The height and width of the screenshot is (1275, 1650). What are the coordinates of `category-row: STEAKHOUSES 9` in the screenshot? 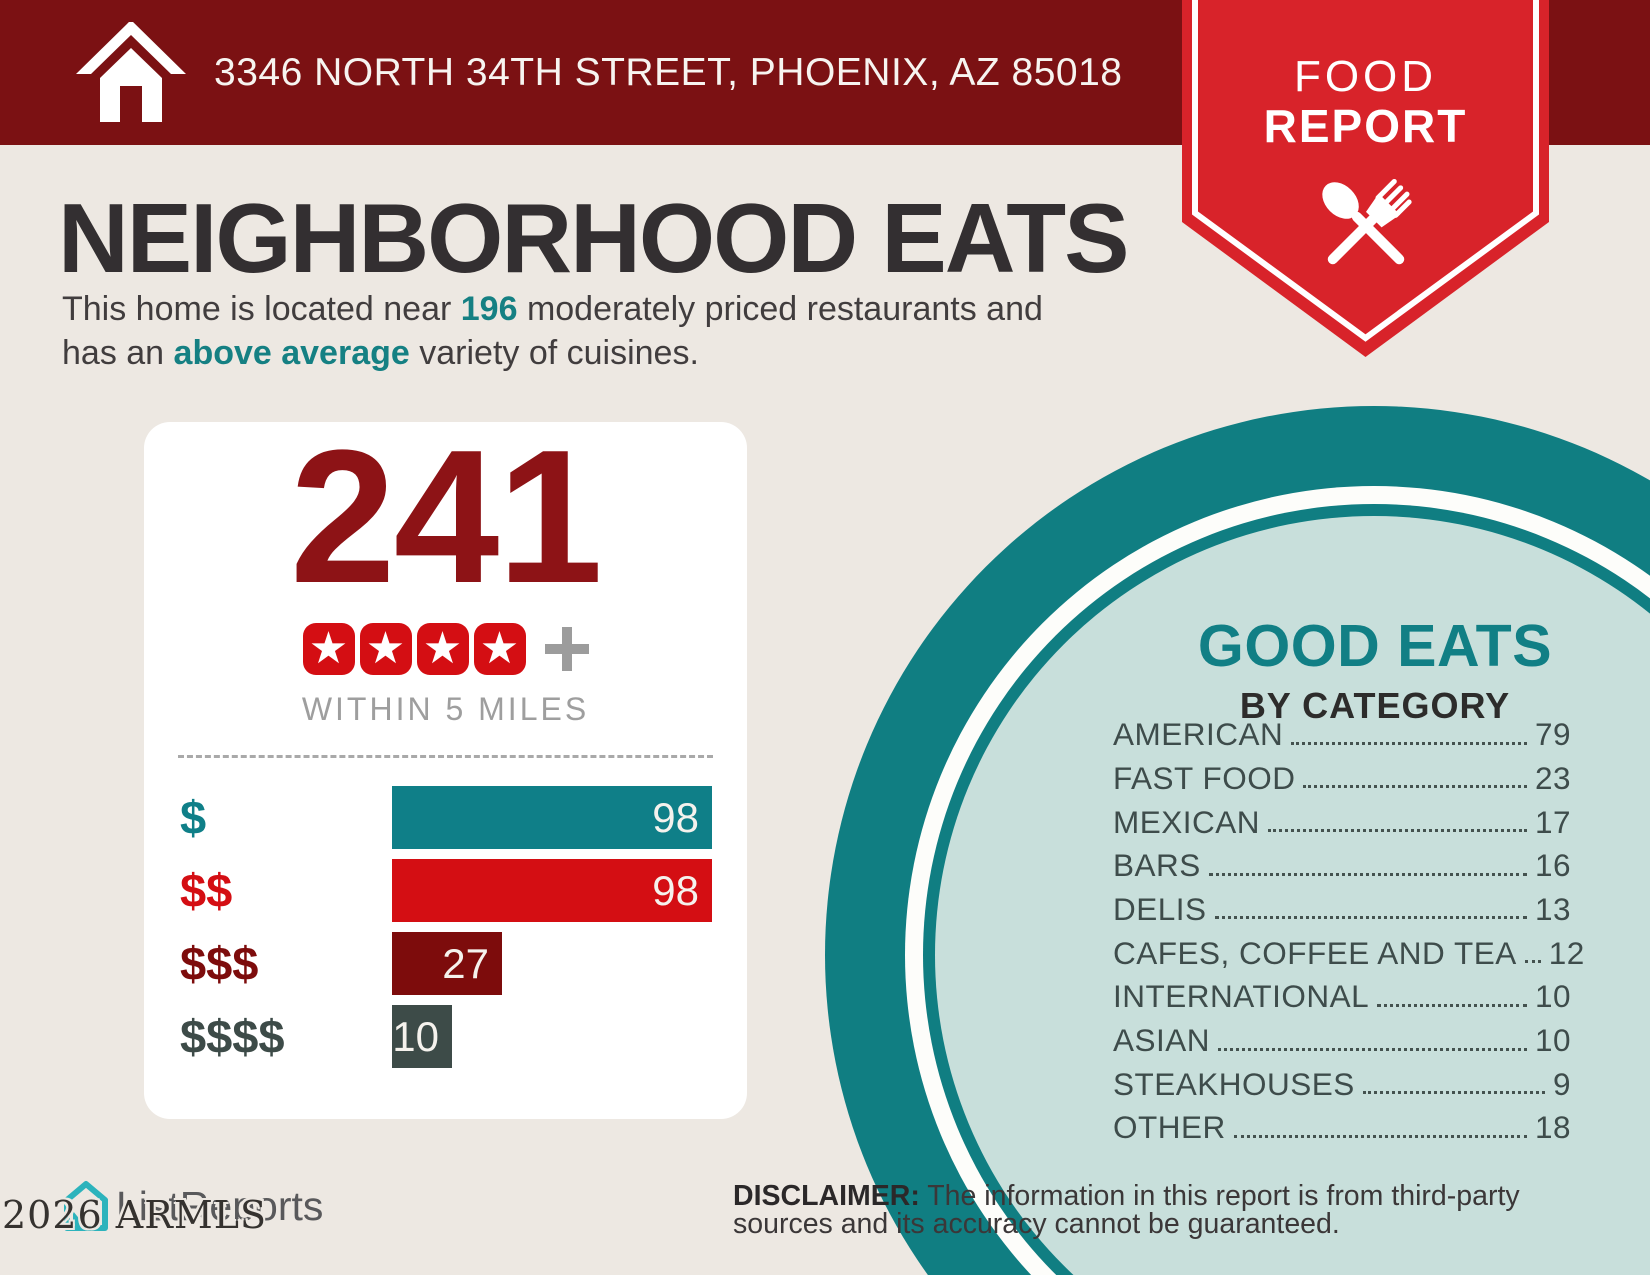 It's located at (1342, 1084).